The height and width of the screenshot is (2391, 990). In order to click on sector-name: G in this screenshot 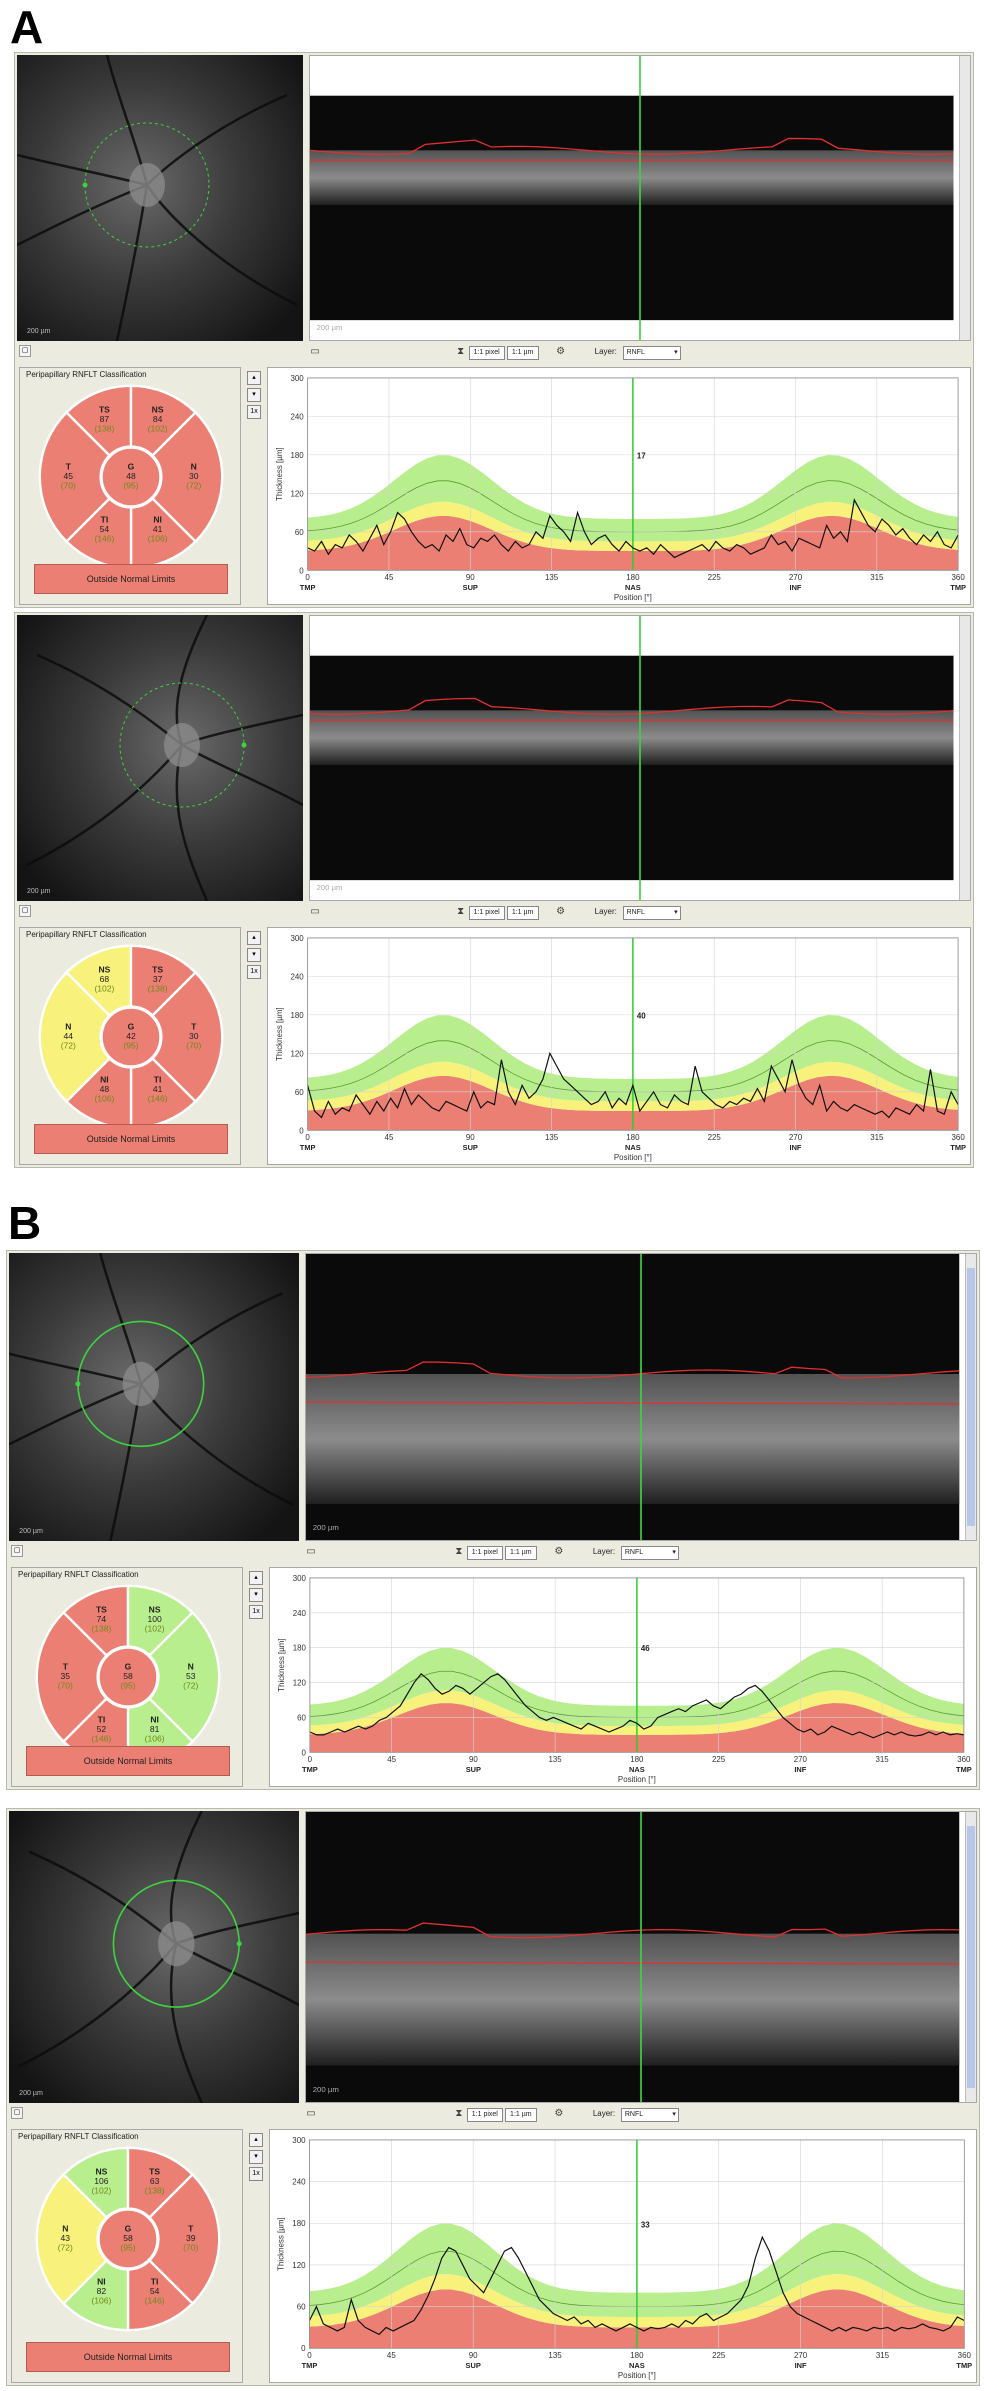, I will do `click(131, 466)`.